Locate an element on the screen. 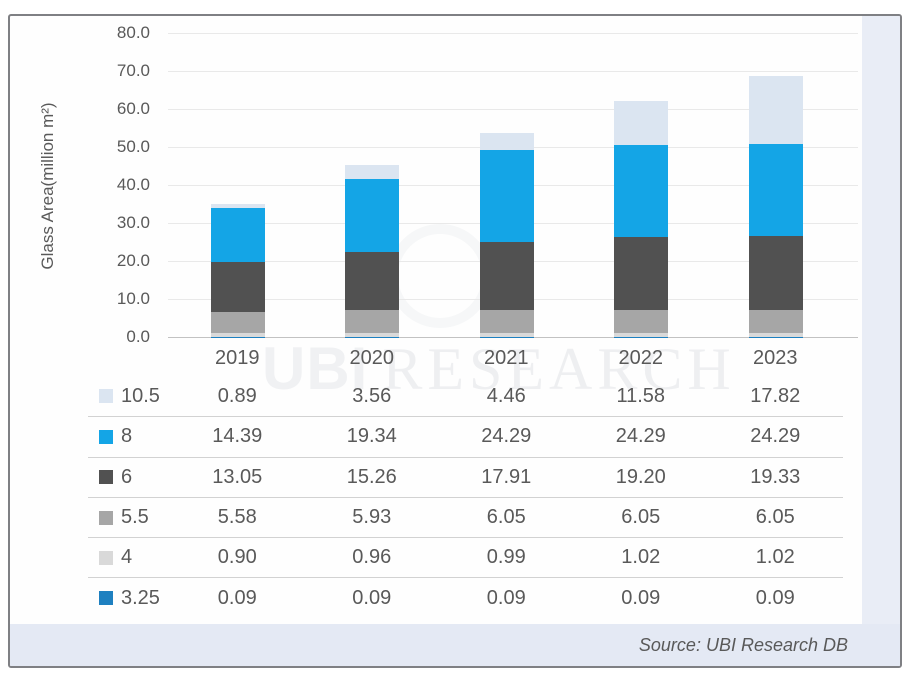 This screenshot has width=914, height=684. y-tick-label-10.0: 10.0 is located at coordinates (133, 298).